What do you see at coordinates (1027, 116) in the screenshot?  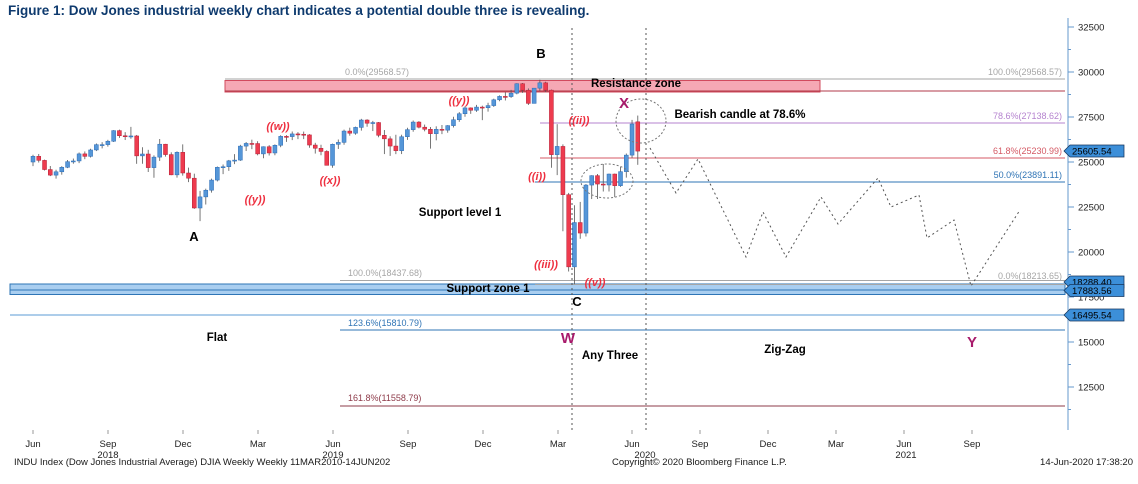 I see `fib-label: 78.6%(27138.62)` at bounding box center [1027, 116].